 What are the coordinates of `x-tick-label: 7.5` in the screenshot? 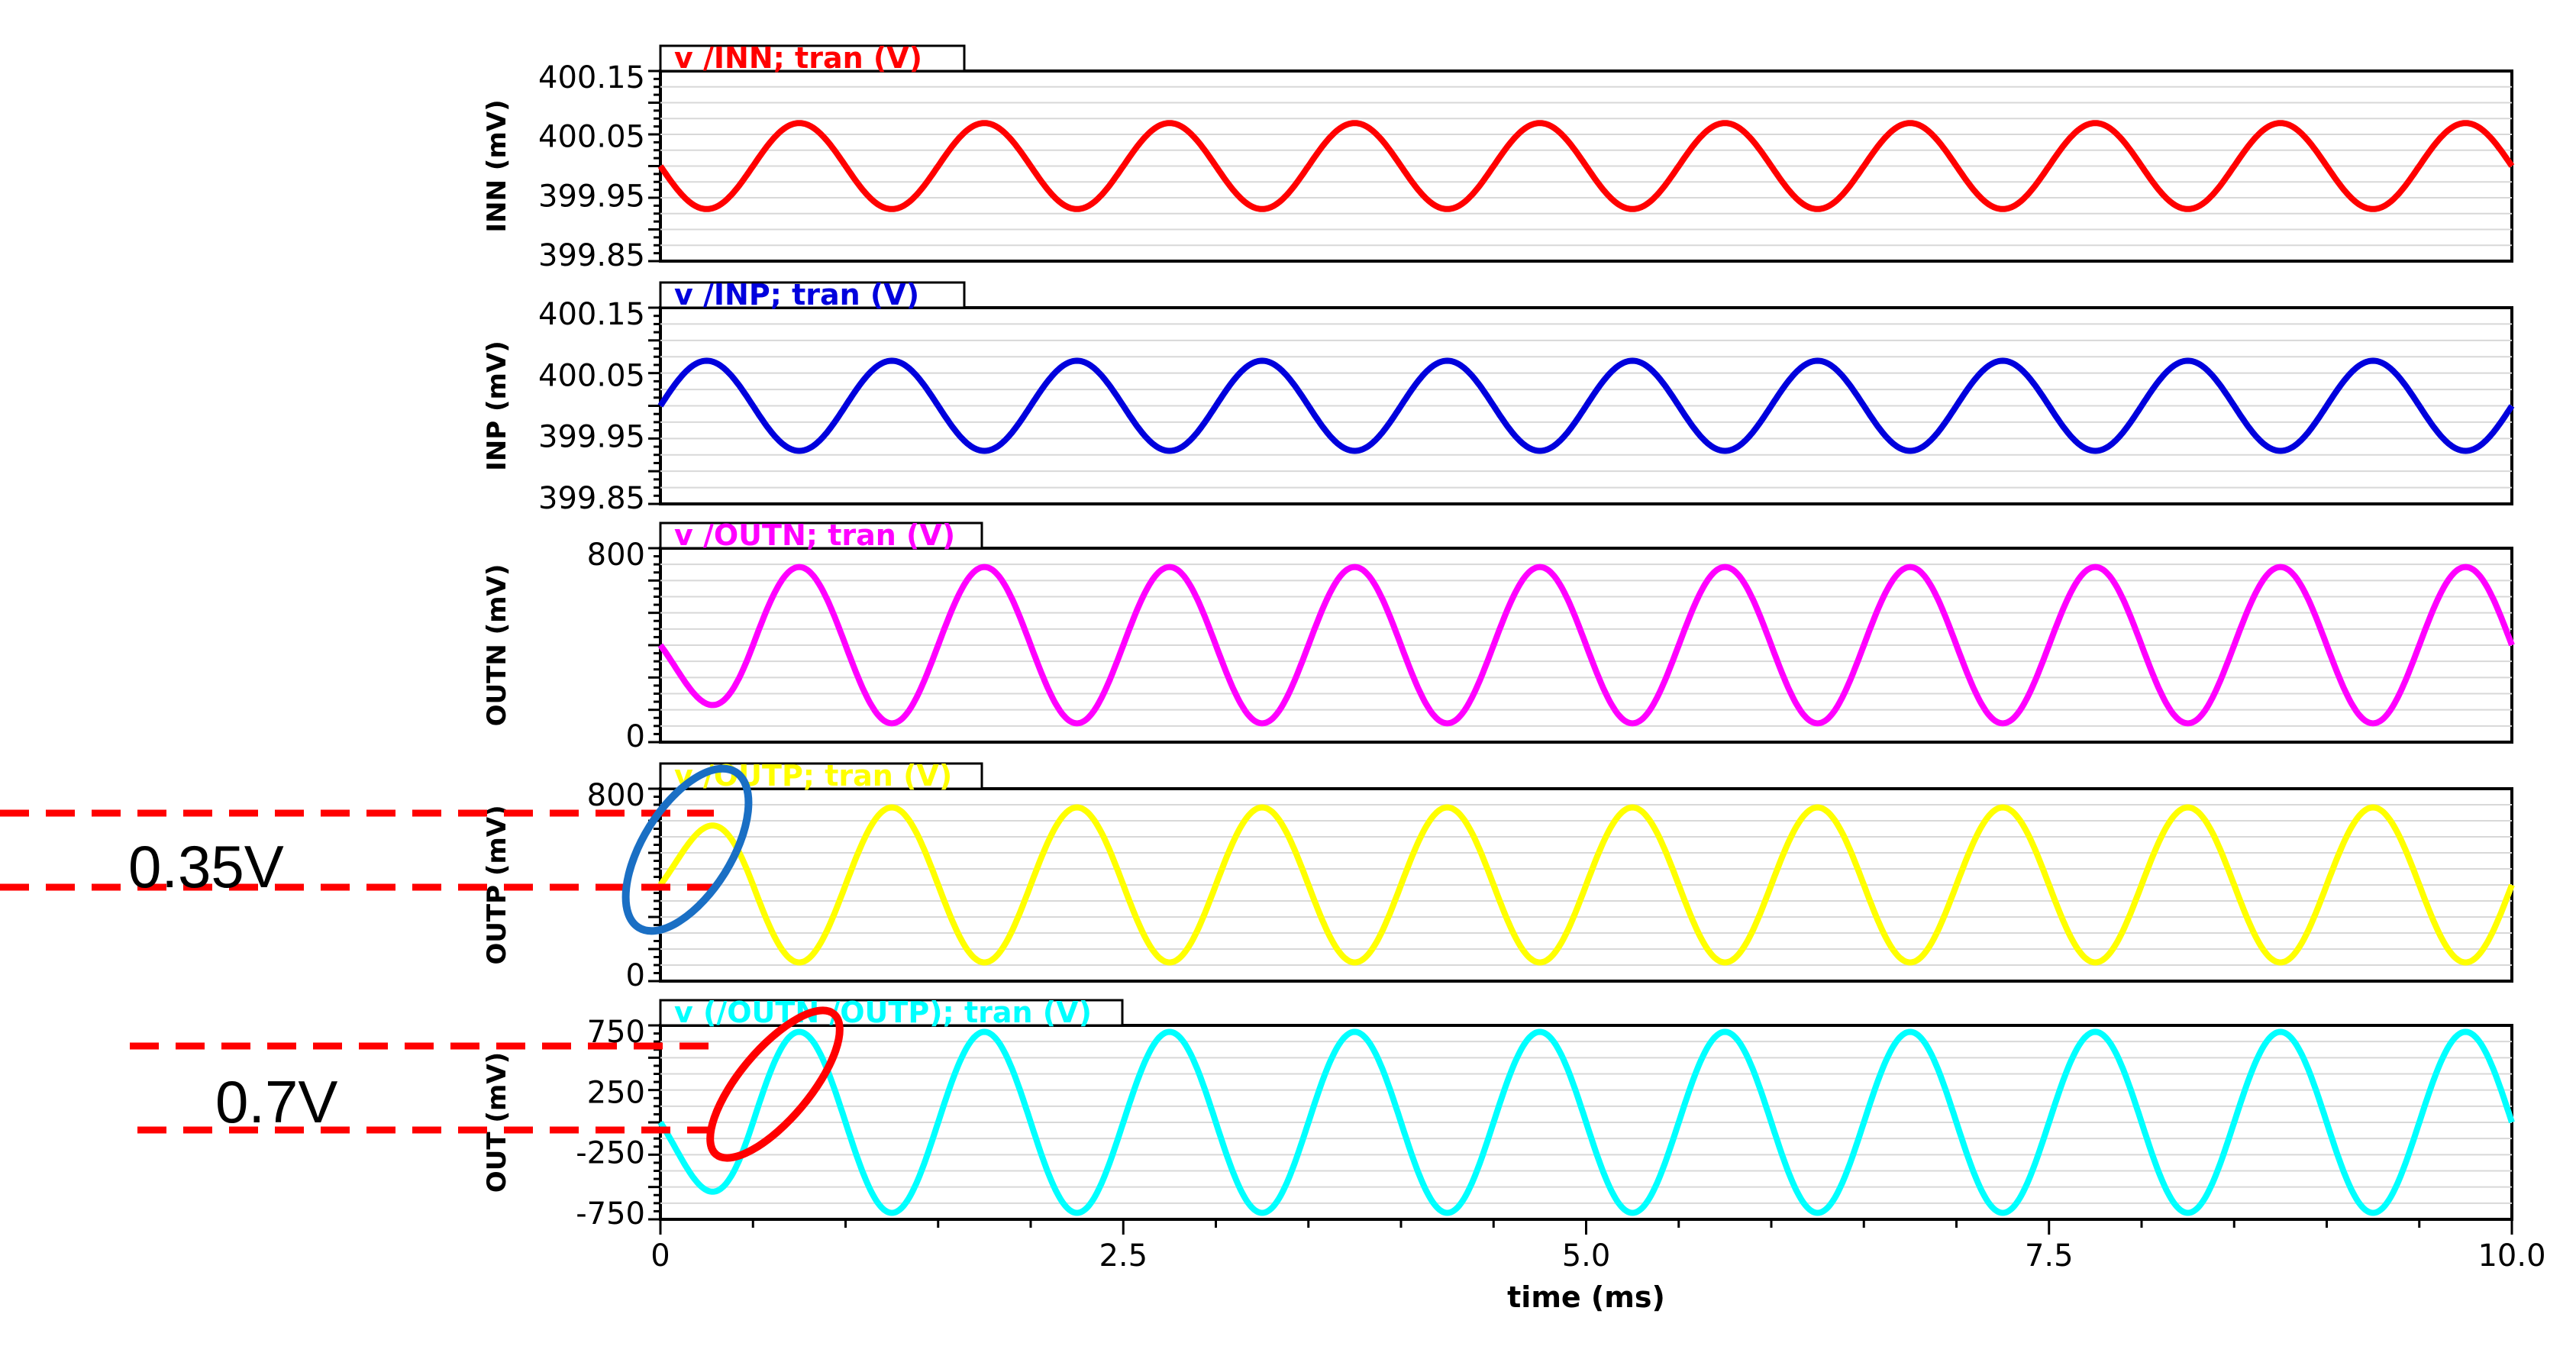 It's located at (2049, 1256).